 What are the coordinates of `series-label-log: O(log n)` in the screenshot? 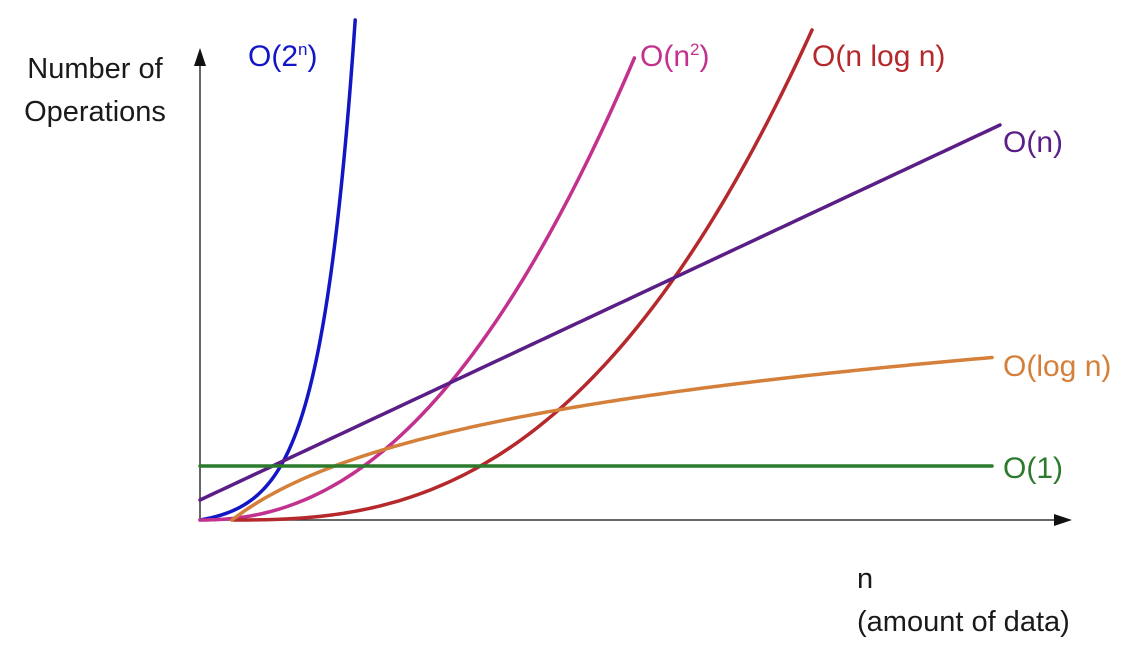 It's located at (1057, 366).